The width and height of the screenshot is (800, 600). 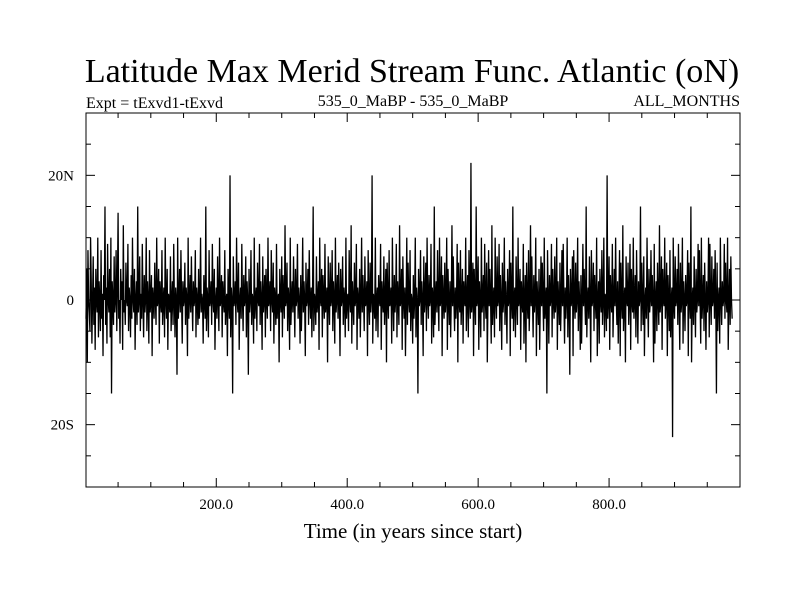 What do you see at coordinates (686, 101) in the screenshot?
I see `subtitle-months: ALL_MONTHS` at bounding box center [686, 101].